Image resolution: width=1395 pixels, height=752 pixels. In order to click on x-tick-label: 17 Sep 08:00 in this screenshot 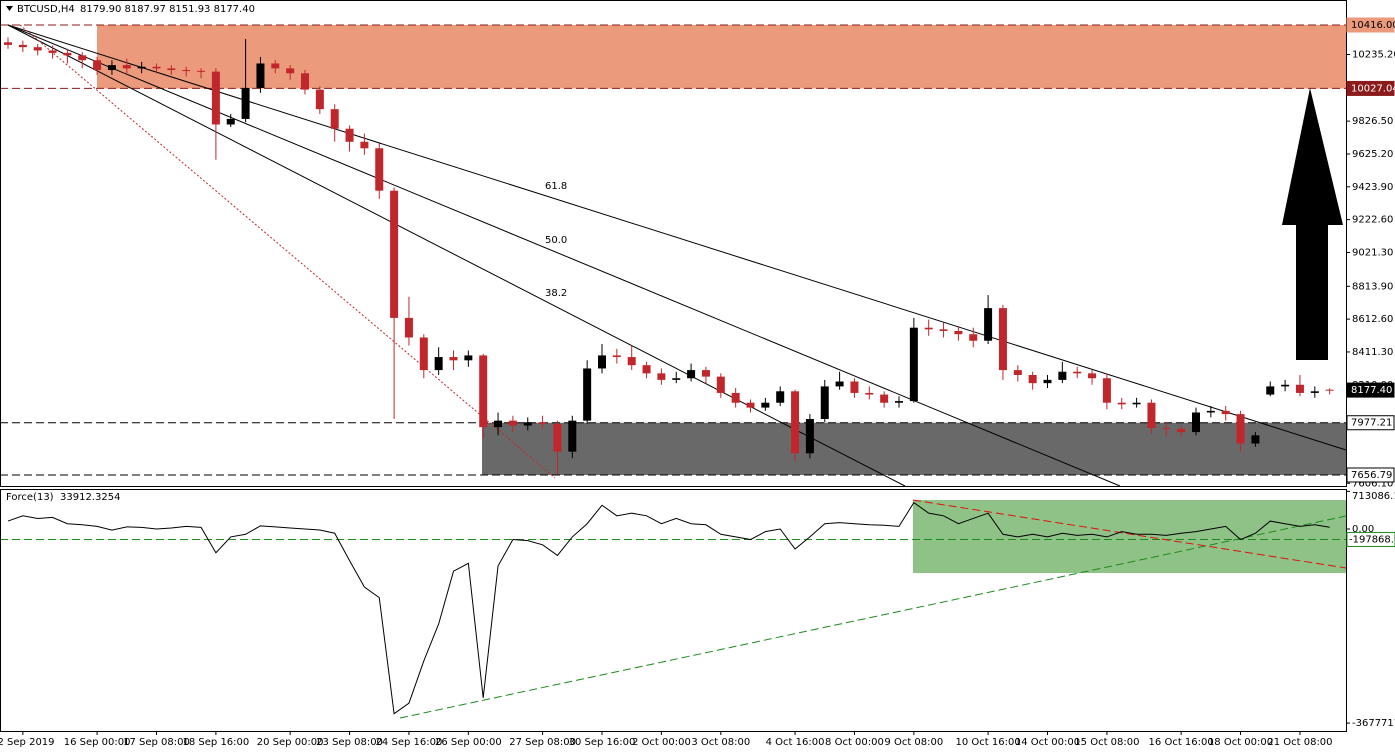, I will do `click(156, 742)`.